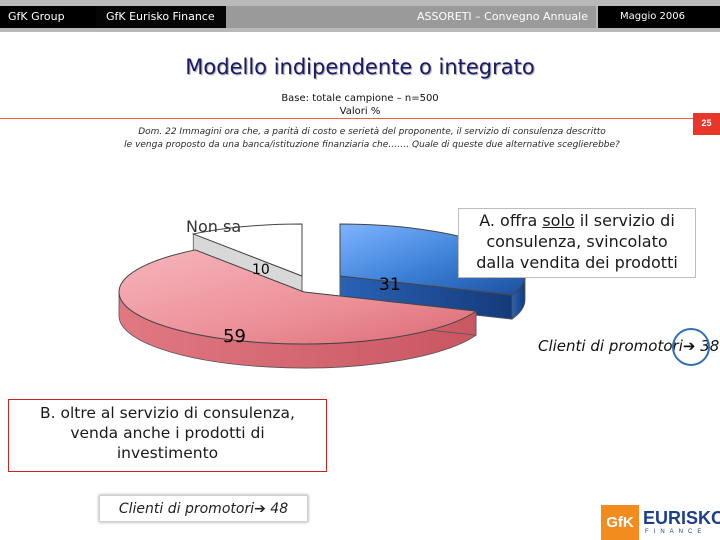  What do you see at coordinates (676, 532) in the screenshot?
I see `logo-sub: FINANCE` at bounding box center [676, 532].